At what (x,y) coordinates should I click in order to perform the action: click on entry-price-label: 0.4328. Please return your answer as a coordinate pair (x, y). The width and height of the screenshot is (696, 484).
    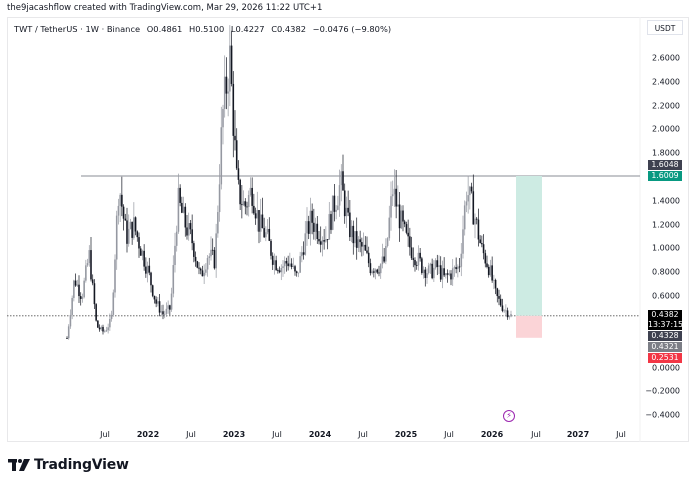
    Looking at the image, I should click on (665, 336).